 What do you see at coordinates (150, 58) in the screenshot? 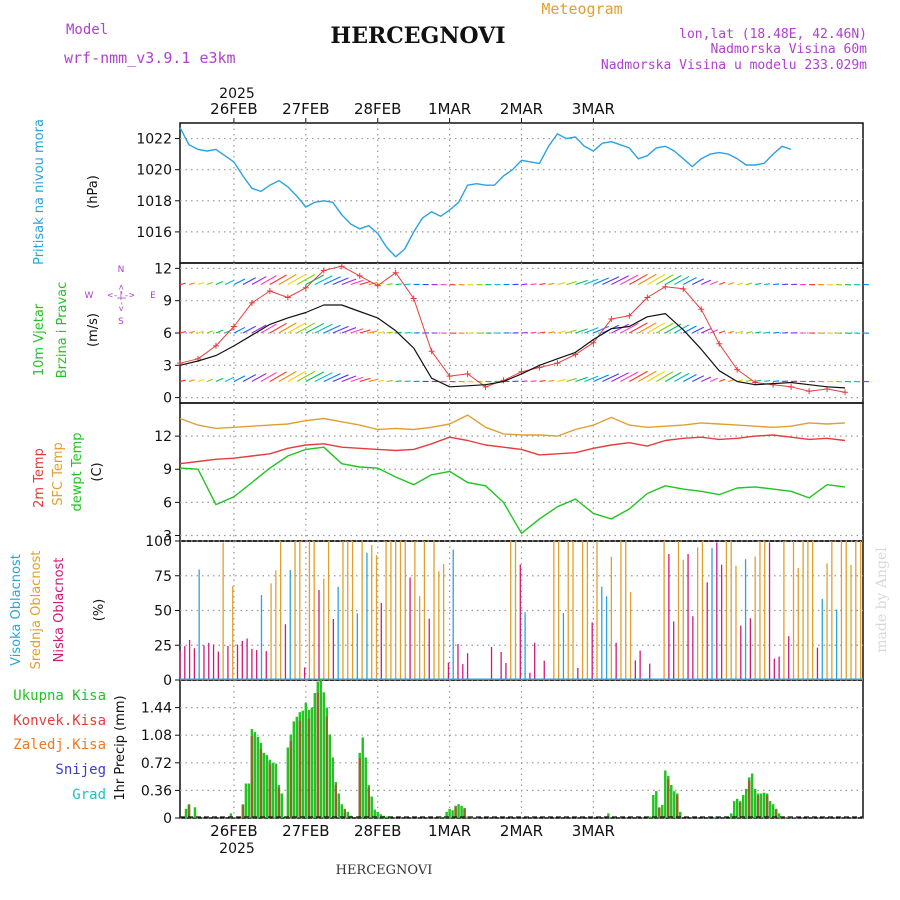
I see `model-name: wrf-nmm_v3.9.1 e3km` at bounding box center [150, 58].